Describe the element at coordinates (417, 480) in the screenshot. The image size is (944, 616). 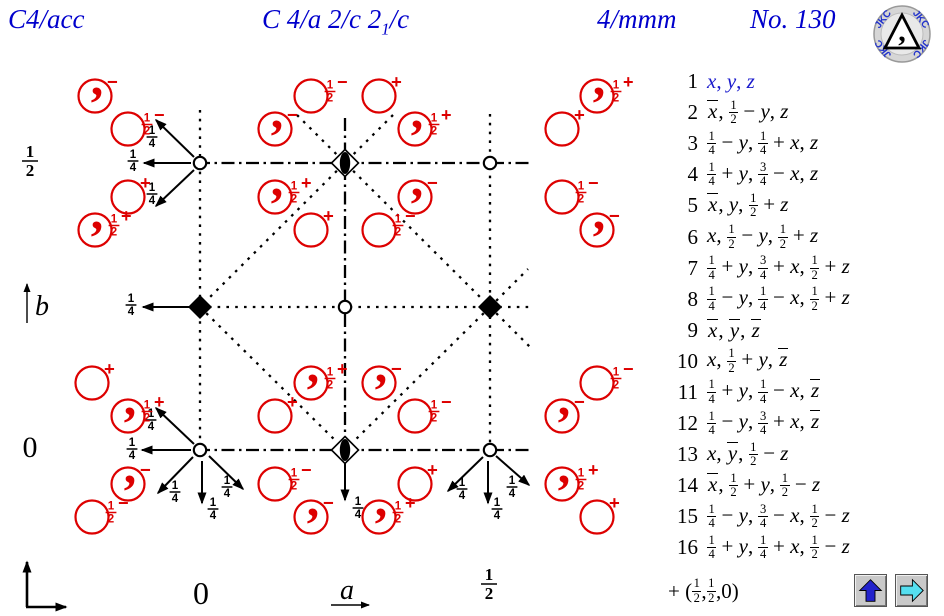
I see `symmetry-equivalent-atom: +` at that location.